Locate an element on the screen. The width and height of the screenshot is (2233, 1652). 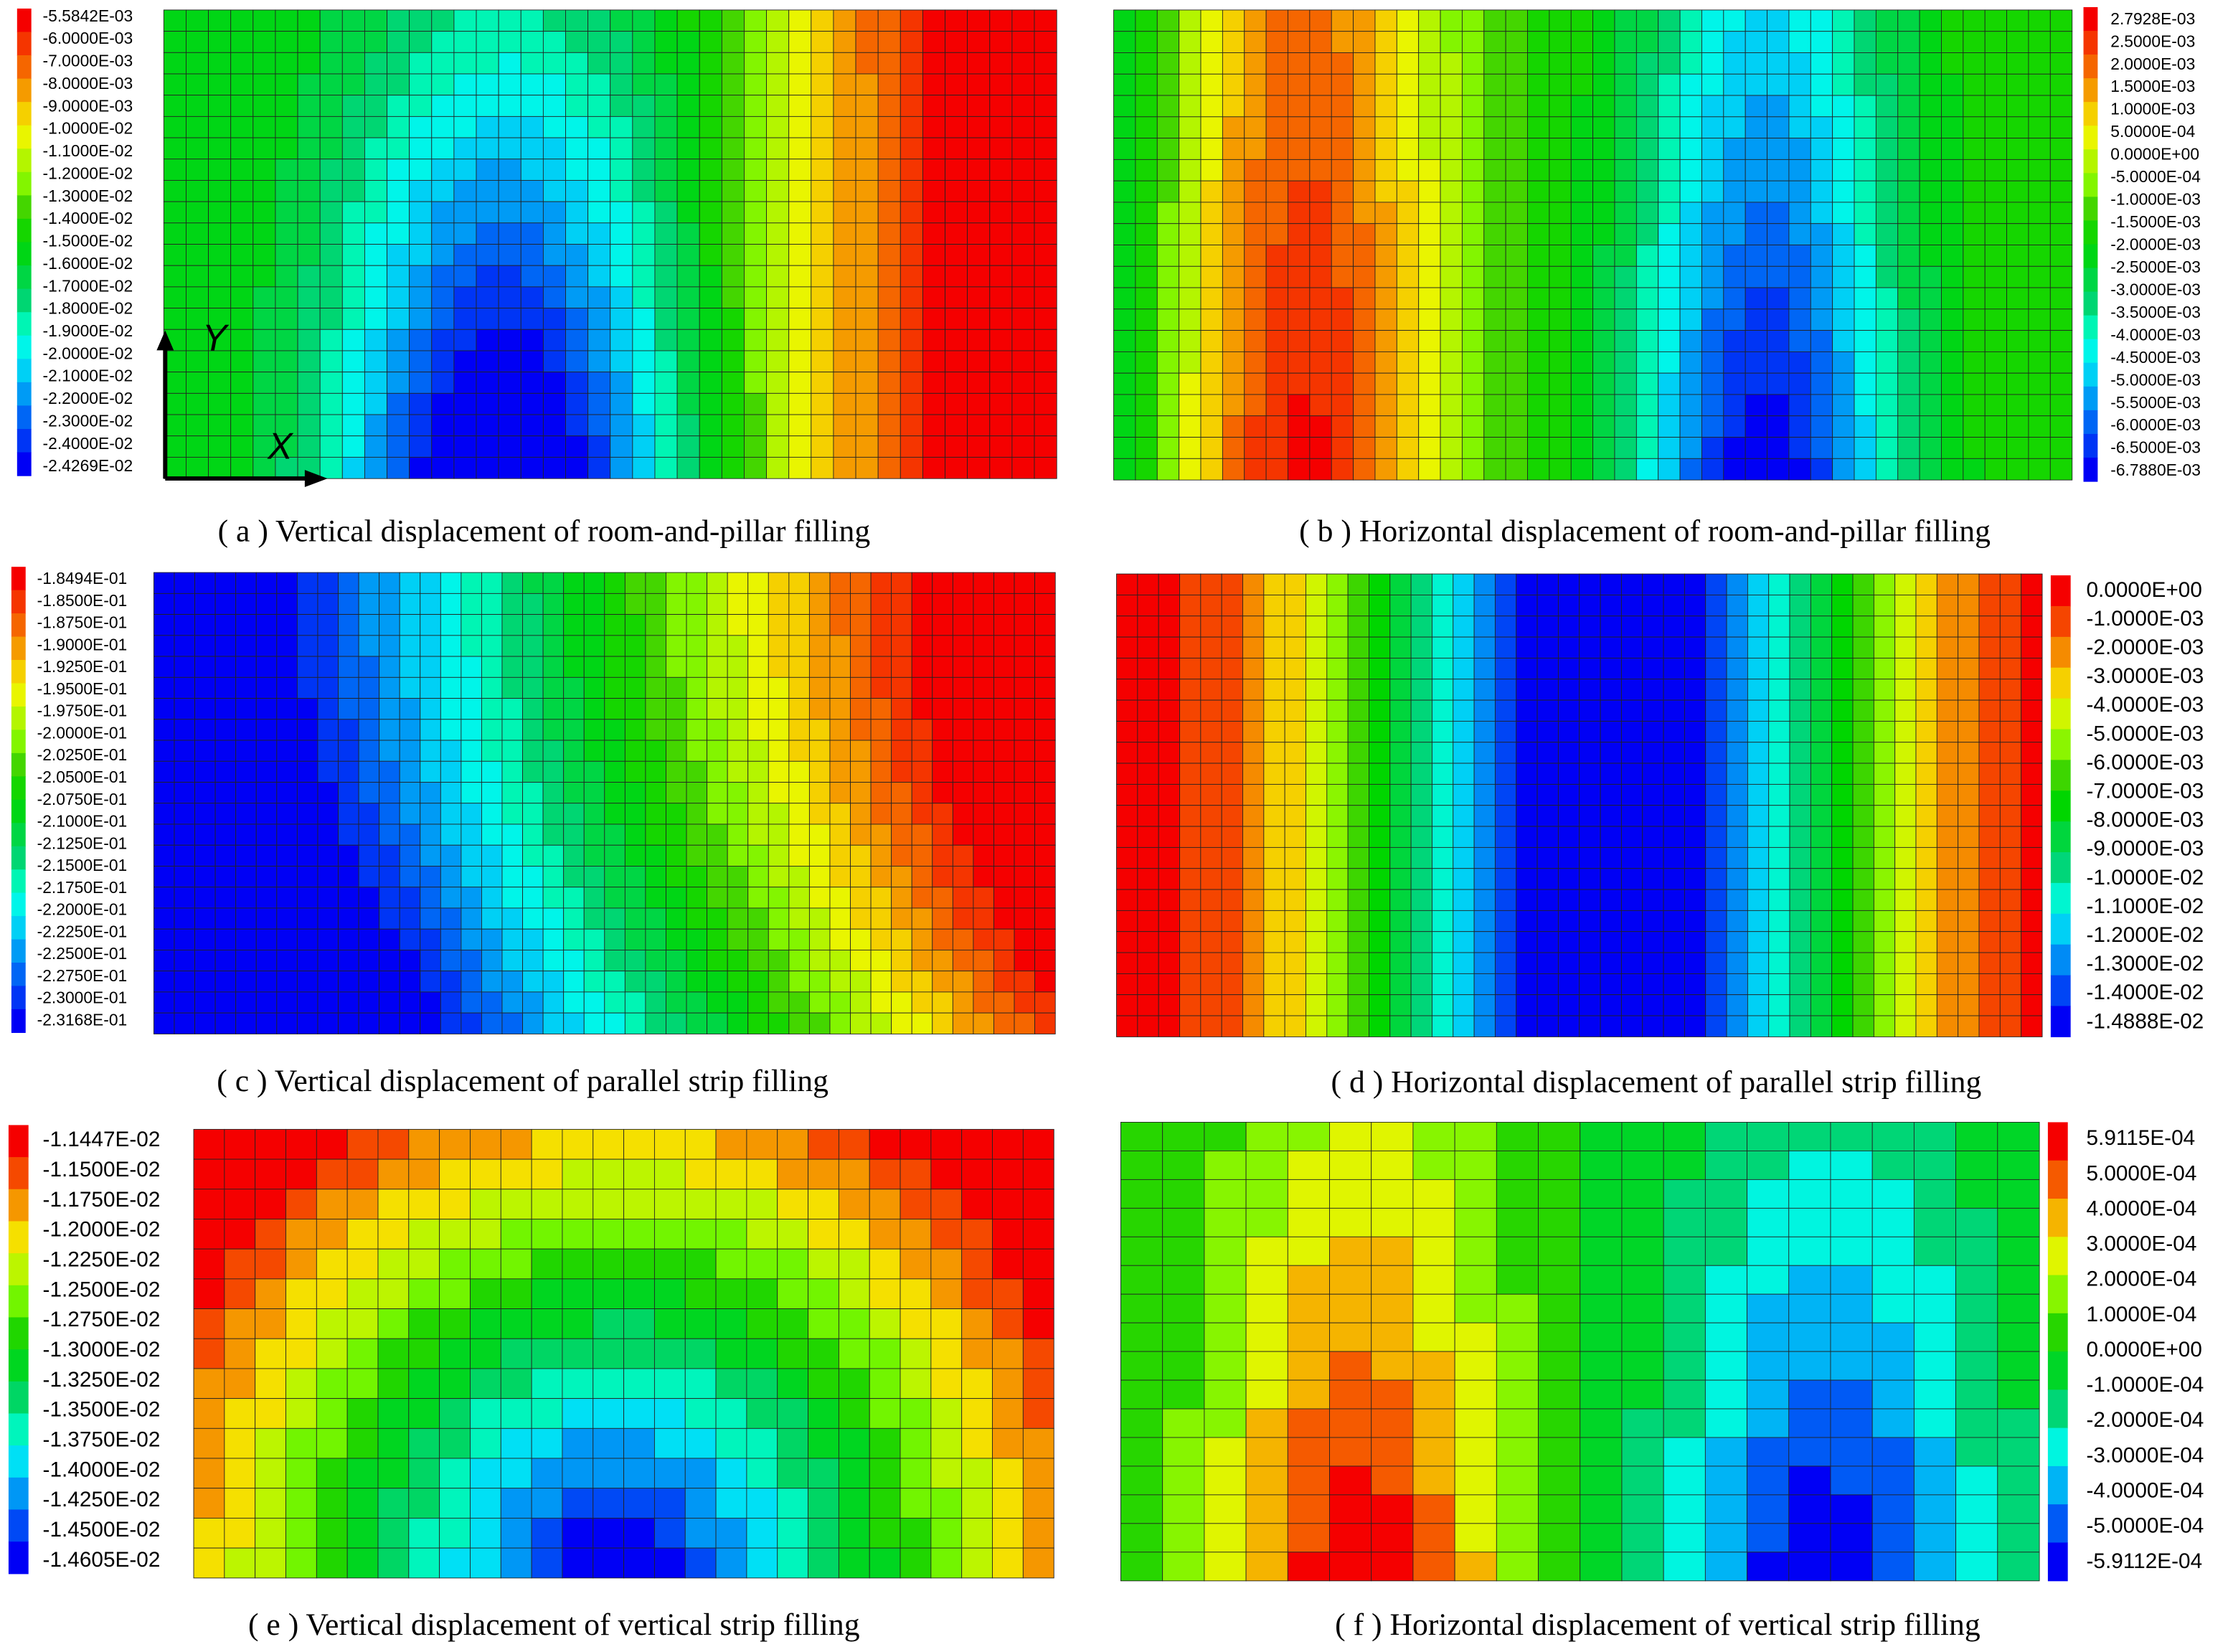
legend-label: -2.3168E-01 is located at coordinates (82, 1020).